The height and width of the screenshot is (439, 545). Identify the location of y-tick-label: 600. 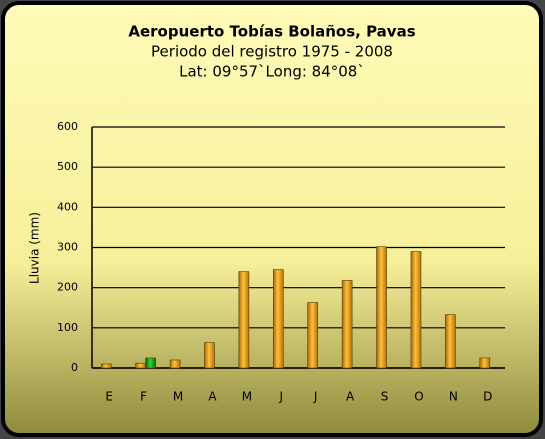
(67, 126).